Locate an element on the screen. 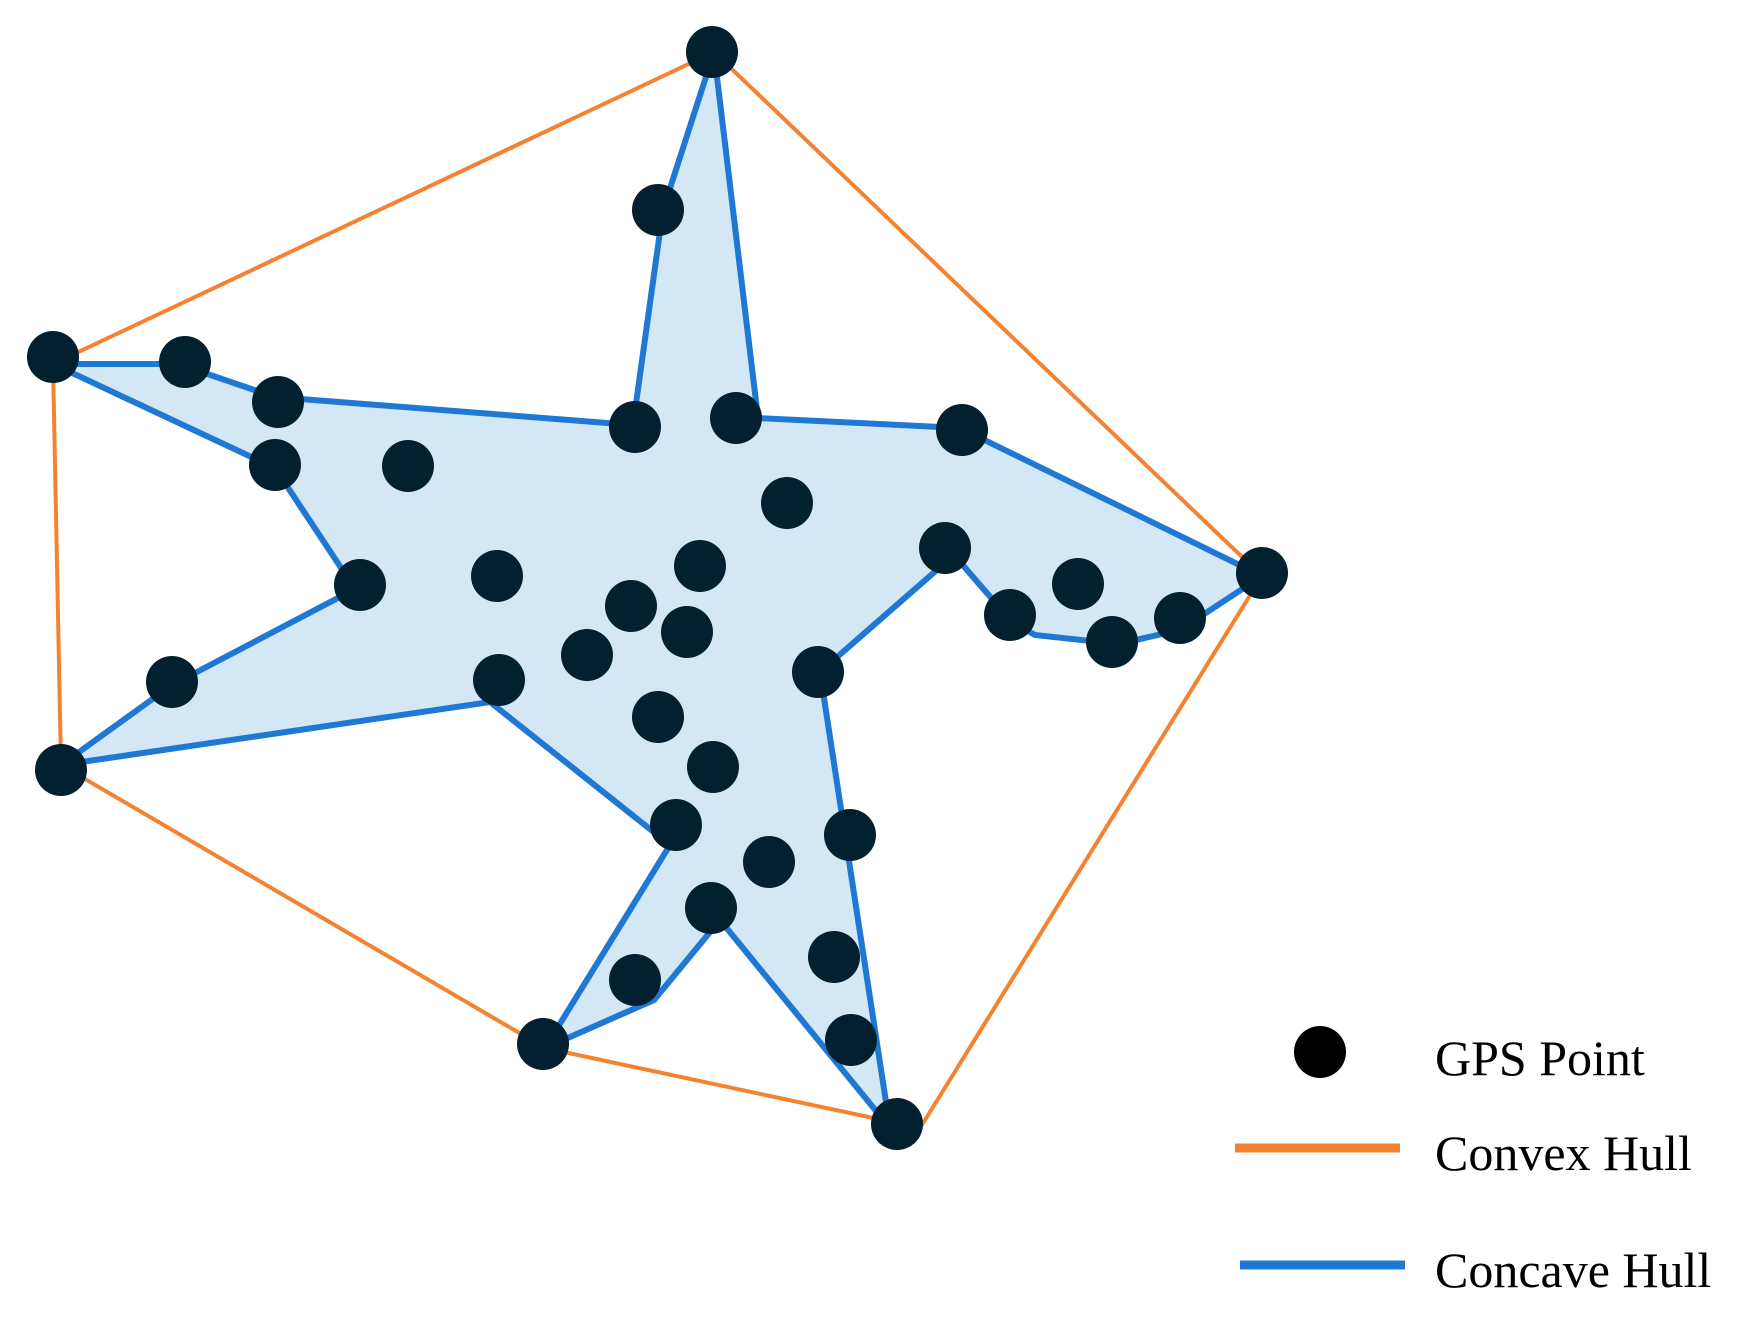 Image resolution: width=1750 pixels, height=1317 pixels. legend: GPS Point Convex Hull Concave Hull is located at coordinates (1473, 1162).